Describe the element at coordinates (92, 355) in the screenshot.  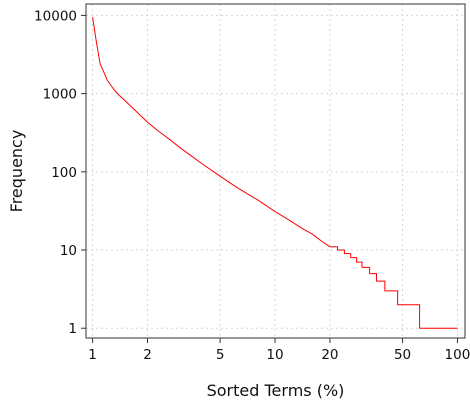
I see `x-tick-label: 1` at that location.